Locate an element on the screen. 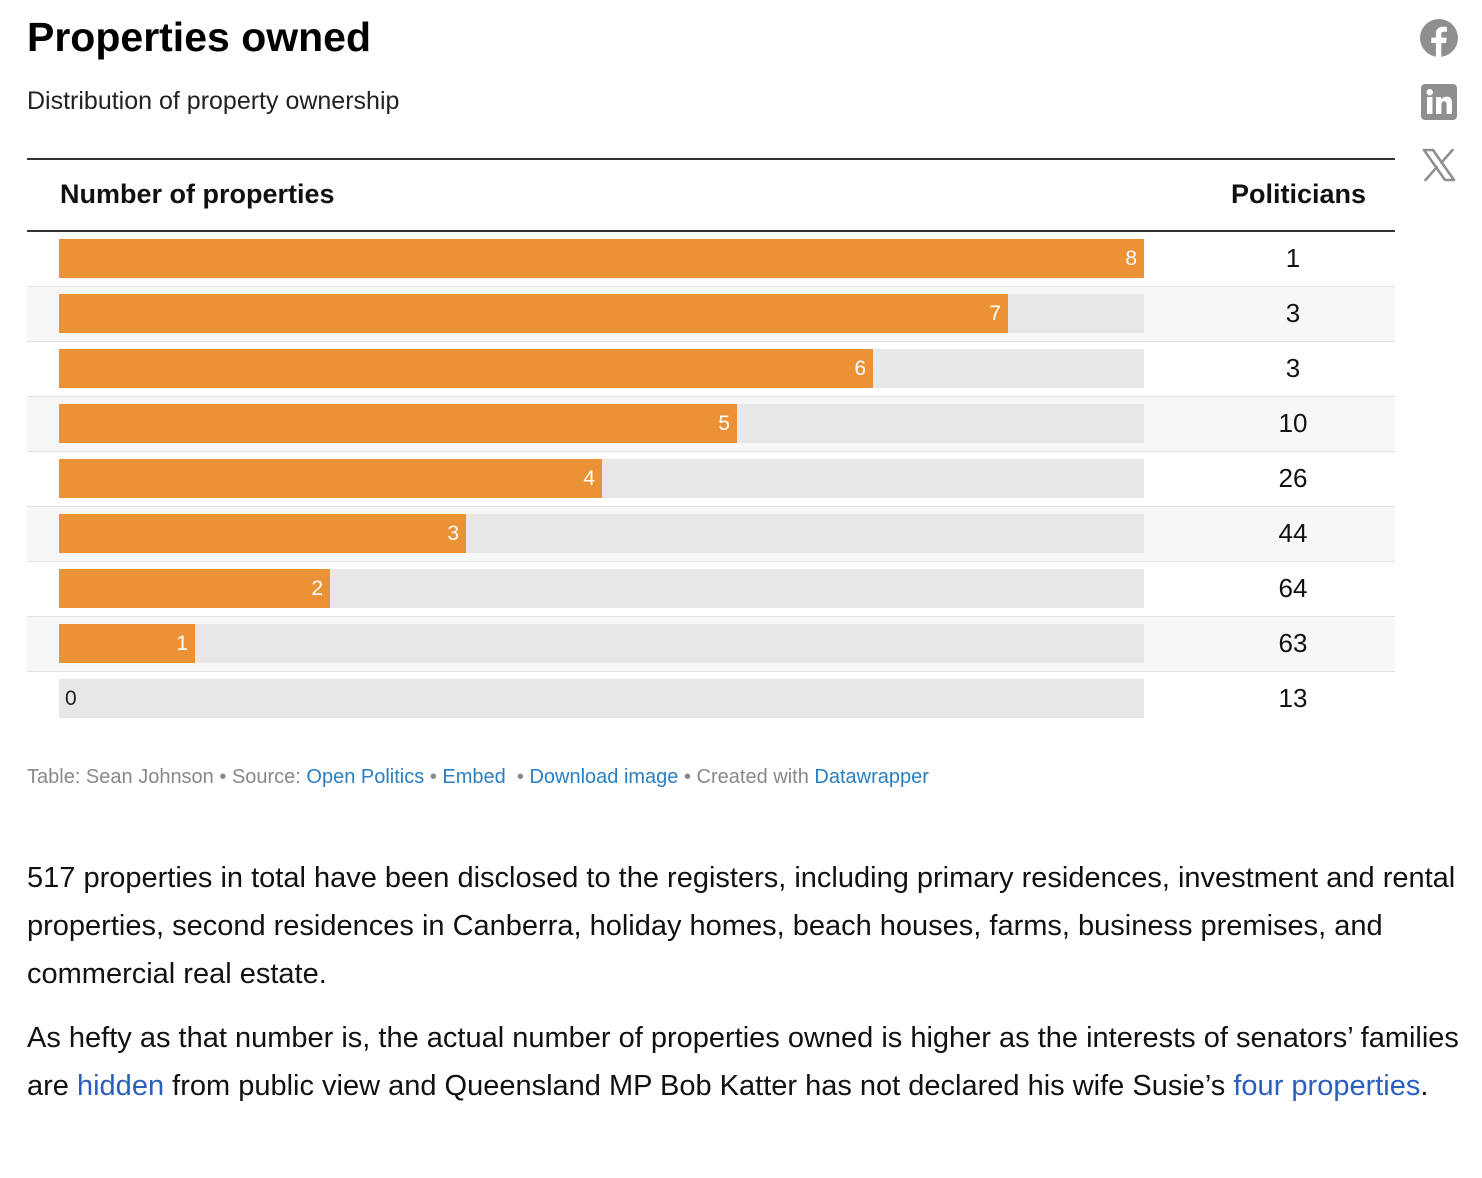 The image size is (1482, 1178). politicians-count: 26 is located at coordinates (1293, 478).